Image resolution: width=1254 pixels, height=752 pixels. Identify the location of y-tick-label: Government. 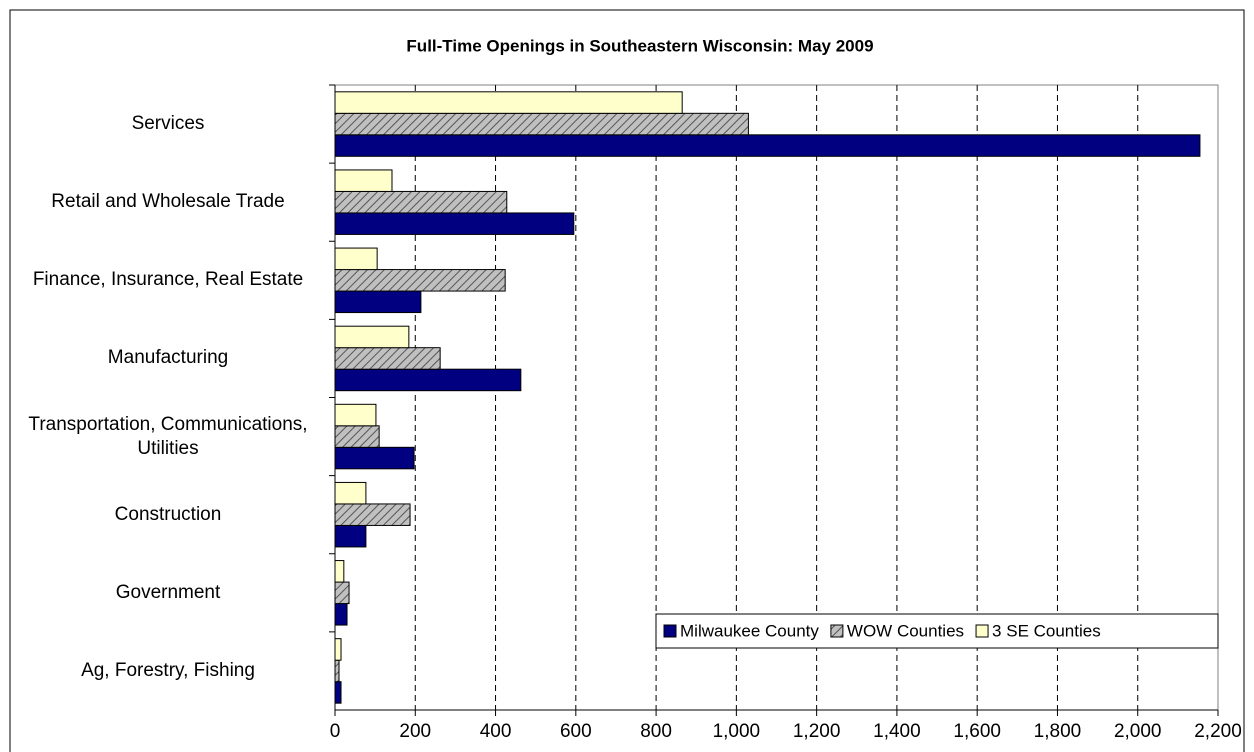
(168, 592).